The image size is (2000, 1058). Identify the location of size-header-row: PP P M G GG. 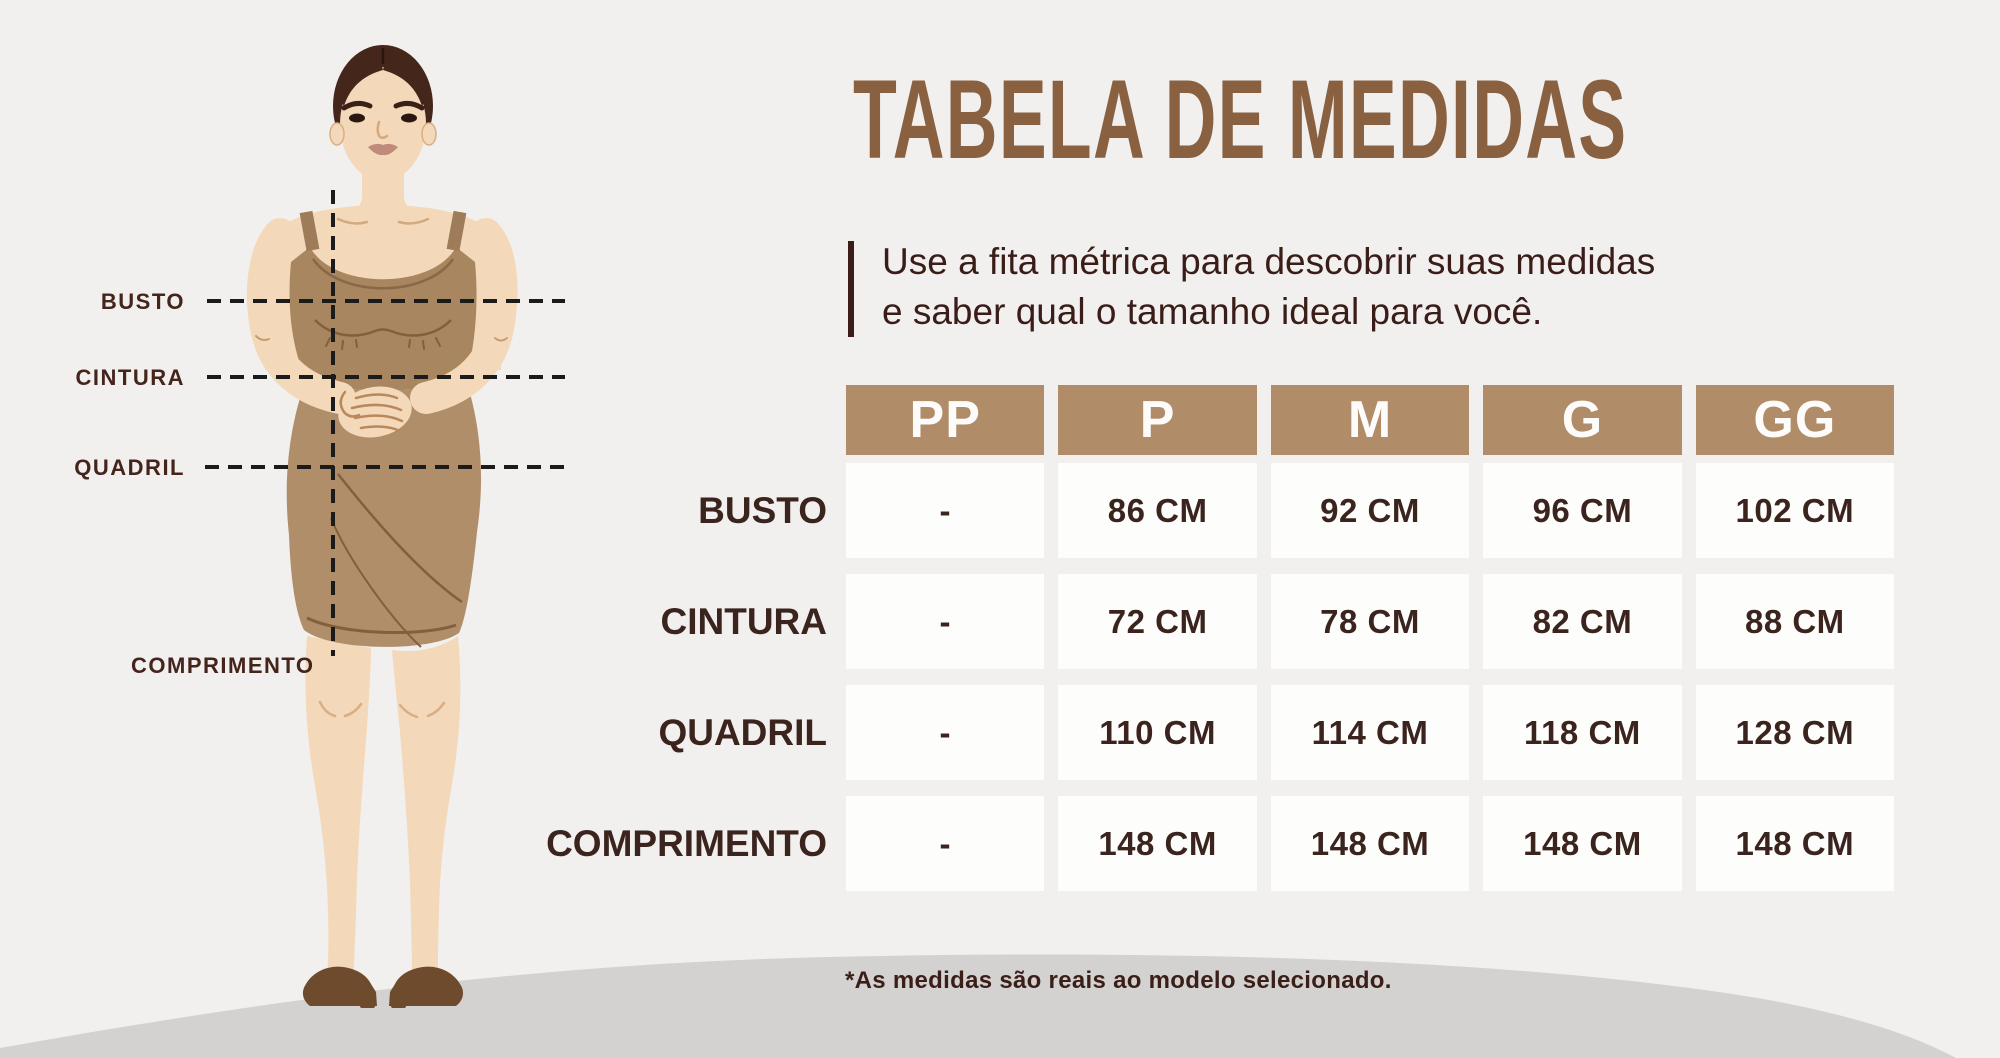
(1370, 420).